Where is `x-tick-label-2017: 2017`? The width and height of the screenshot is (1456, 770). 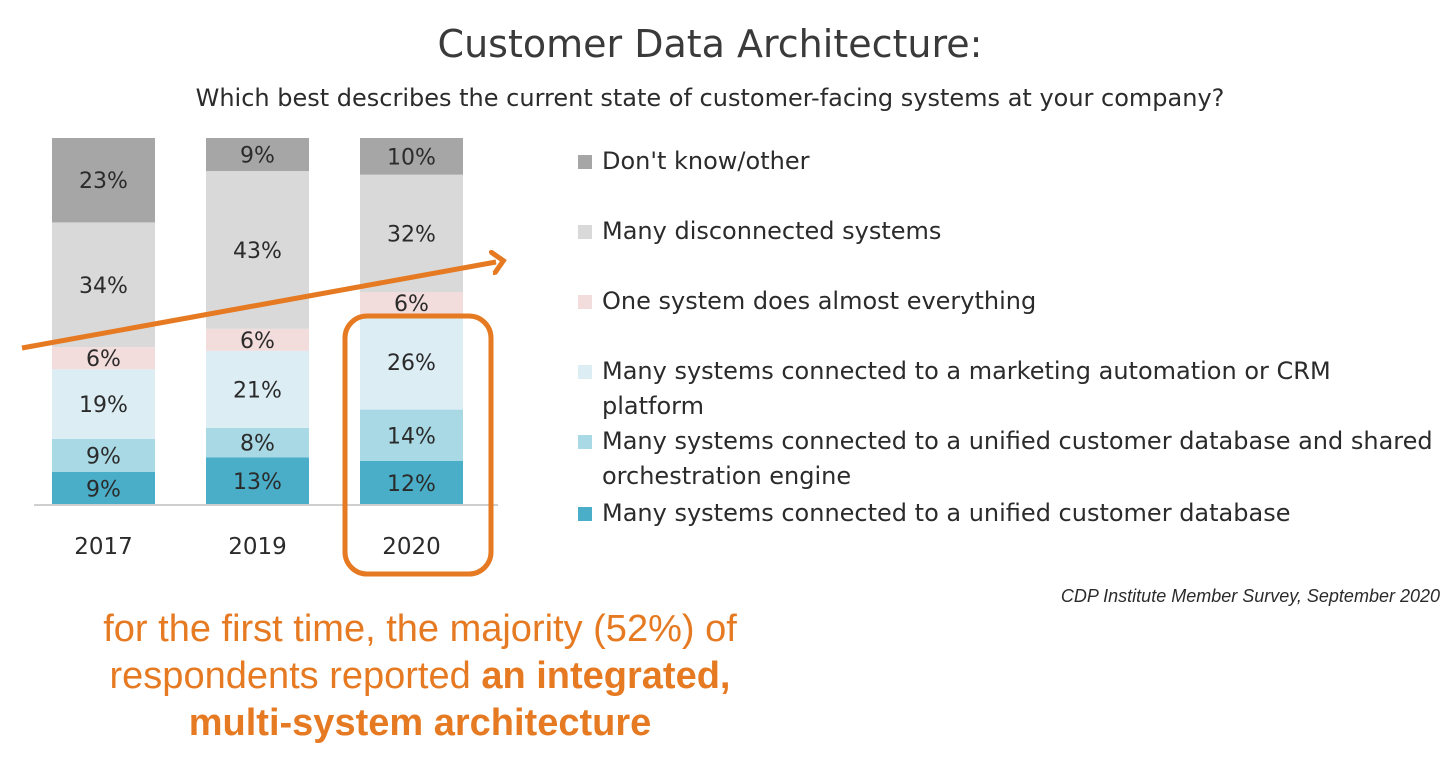 x-tick-label-2017: 2017 is located at coordinates (103, 547).